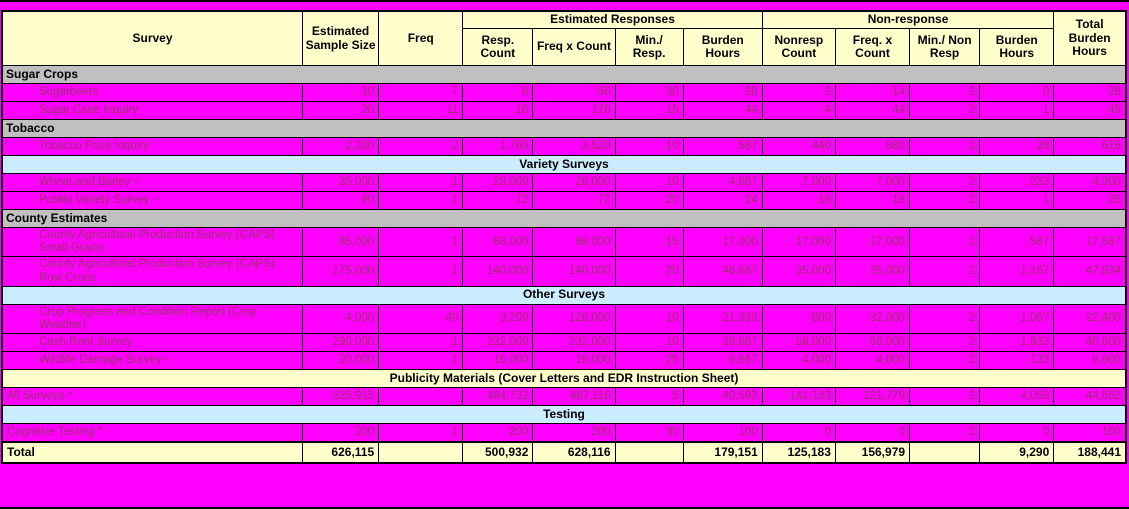  Describe the element at coordinates (574, 361) in the screenshot. I see `cell-value: 16,000` at that location.